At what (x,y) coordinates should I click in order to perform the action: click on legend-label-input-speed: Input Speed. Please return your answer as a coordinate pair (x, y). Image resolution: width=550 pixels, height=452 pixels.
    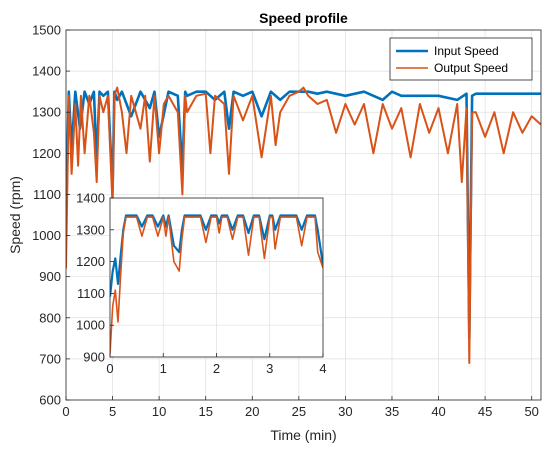
    Looking at the image, I should click on (466, 51).